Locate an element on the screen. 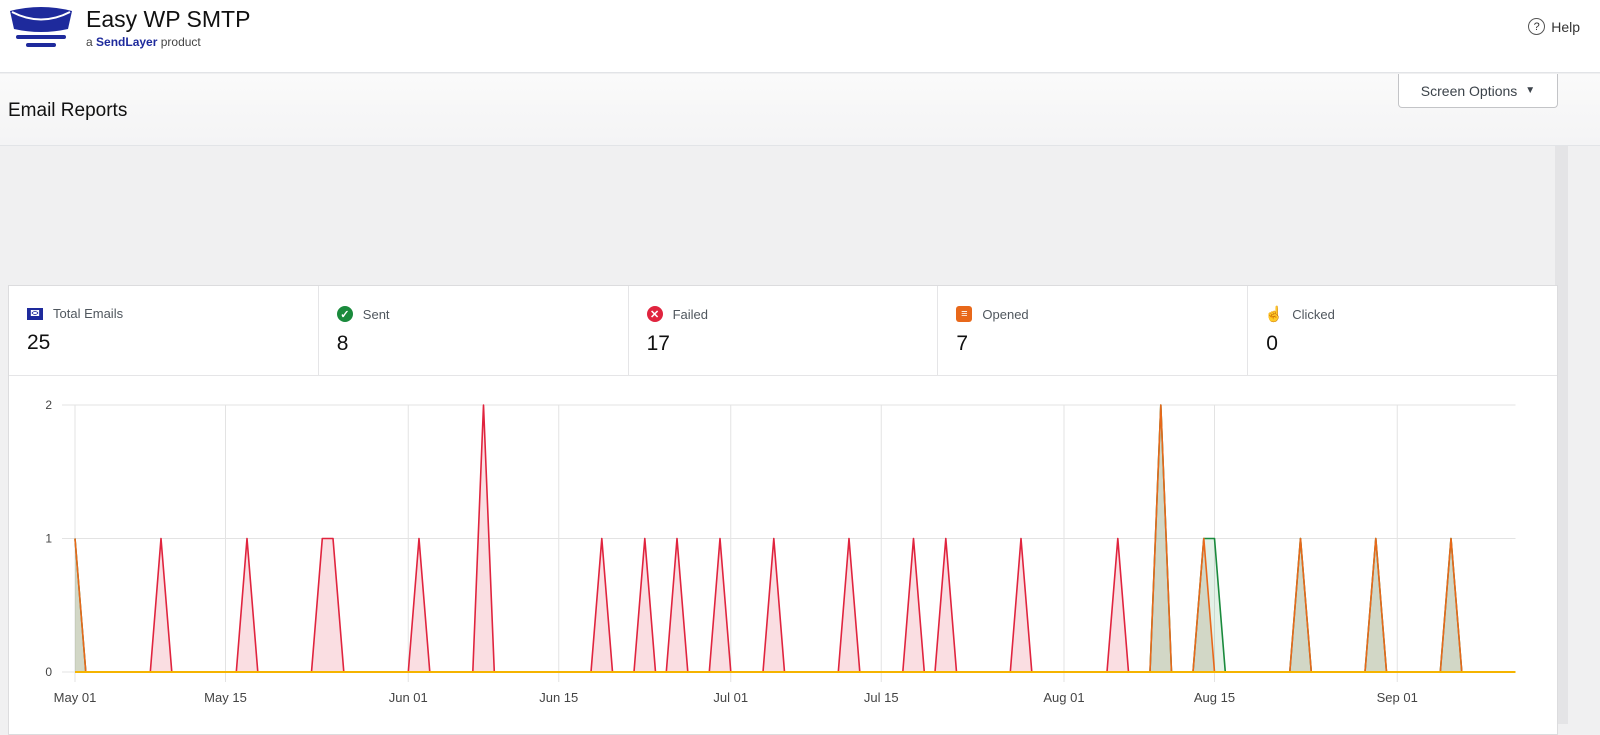  x-tick-label: Aug 15 is located at coordinates (1214, 697).